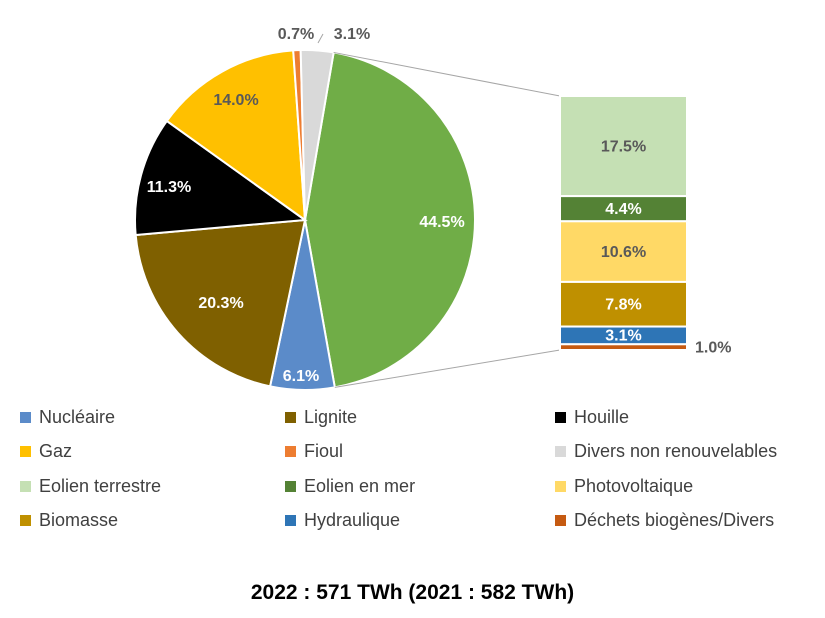 Image resolution: width=825 pixels, height=618 pixels. I want to click on pie-data-label: 20.3%, so click(220, 303).